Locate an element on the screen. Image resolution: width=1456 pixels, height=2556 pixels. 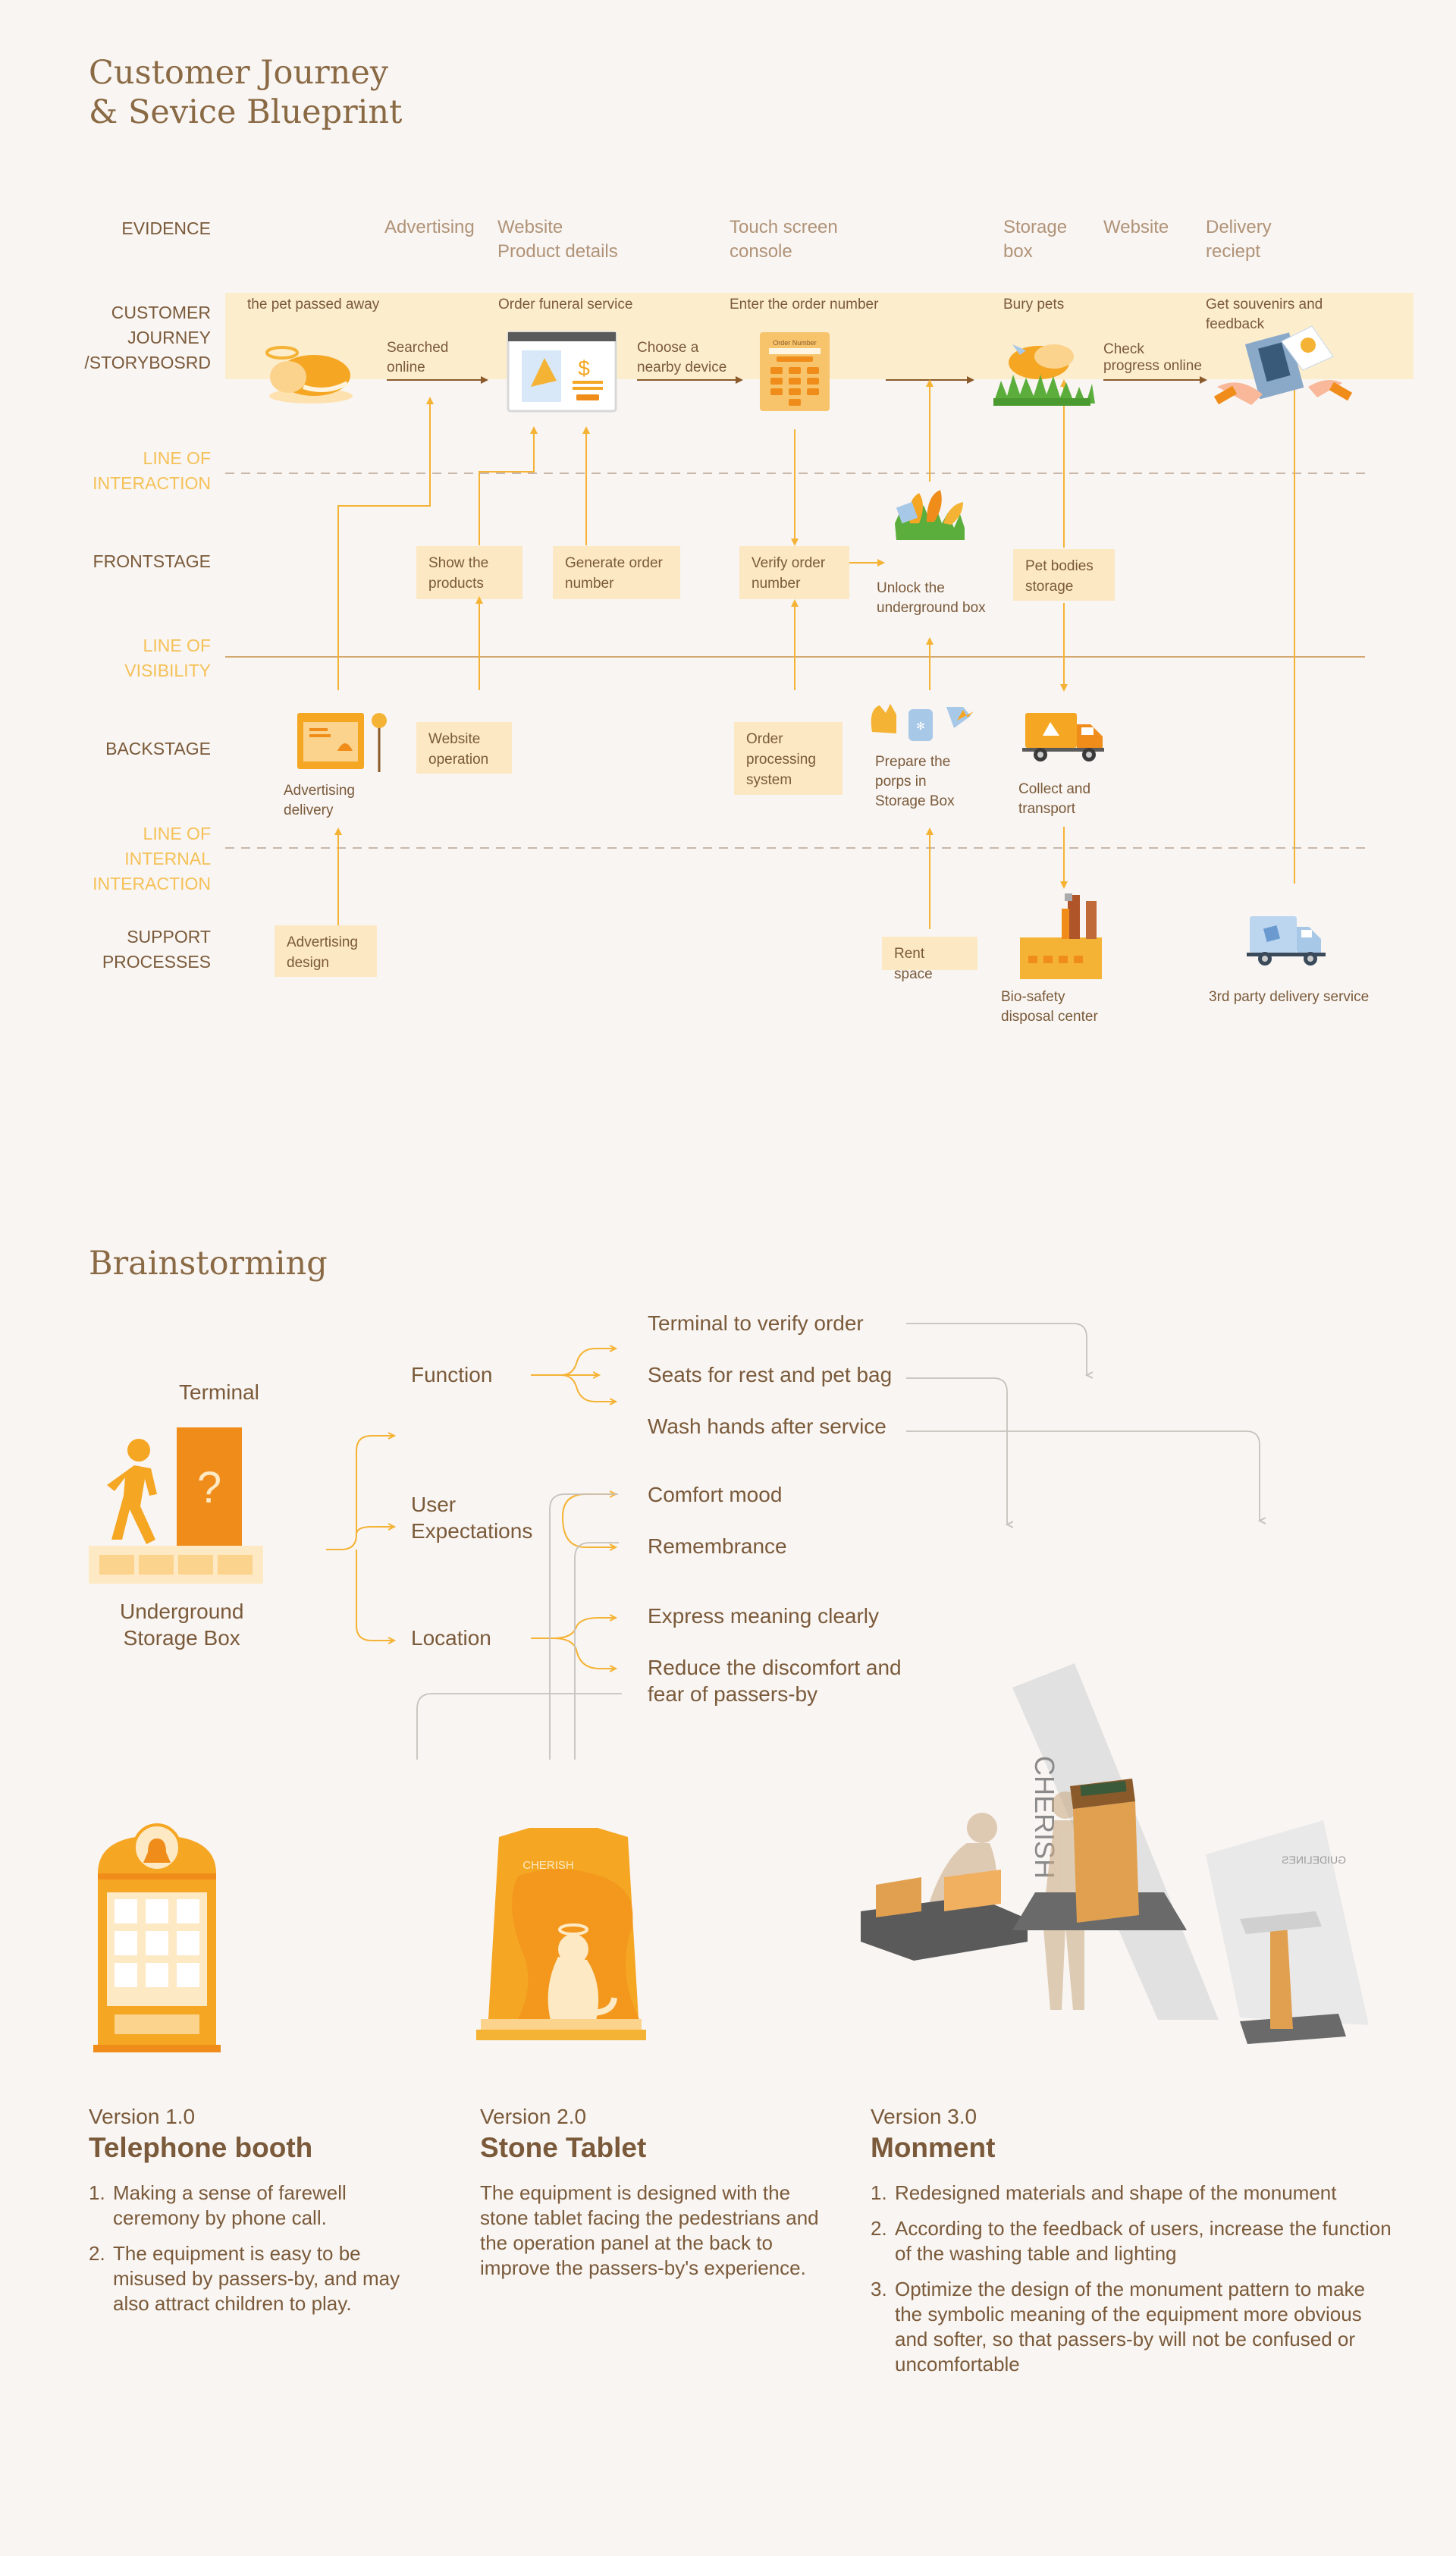
caption-prepare-props: Prepare the porps in Storage Box is located at coordinates (915, 781).